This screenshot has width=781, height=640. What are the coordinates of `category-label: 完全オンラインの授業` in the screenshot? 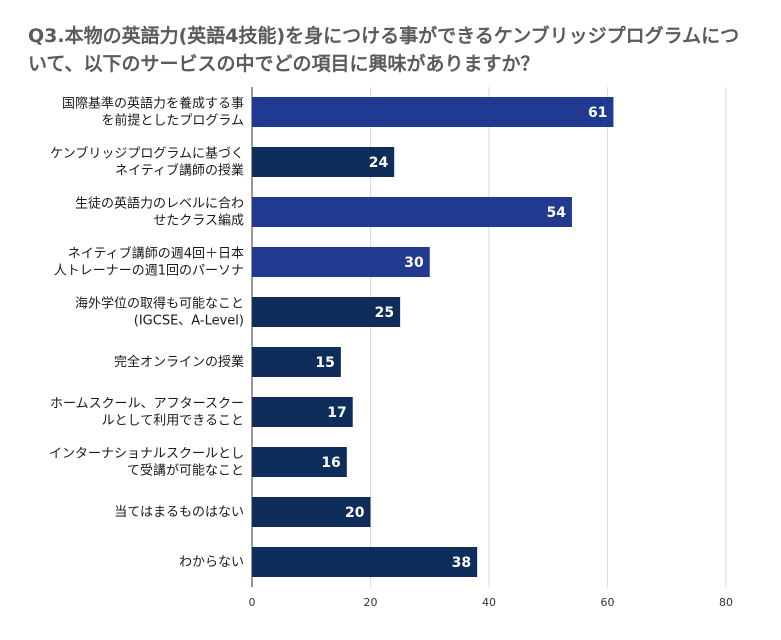 It's located at (179, 362).